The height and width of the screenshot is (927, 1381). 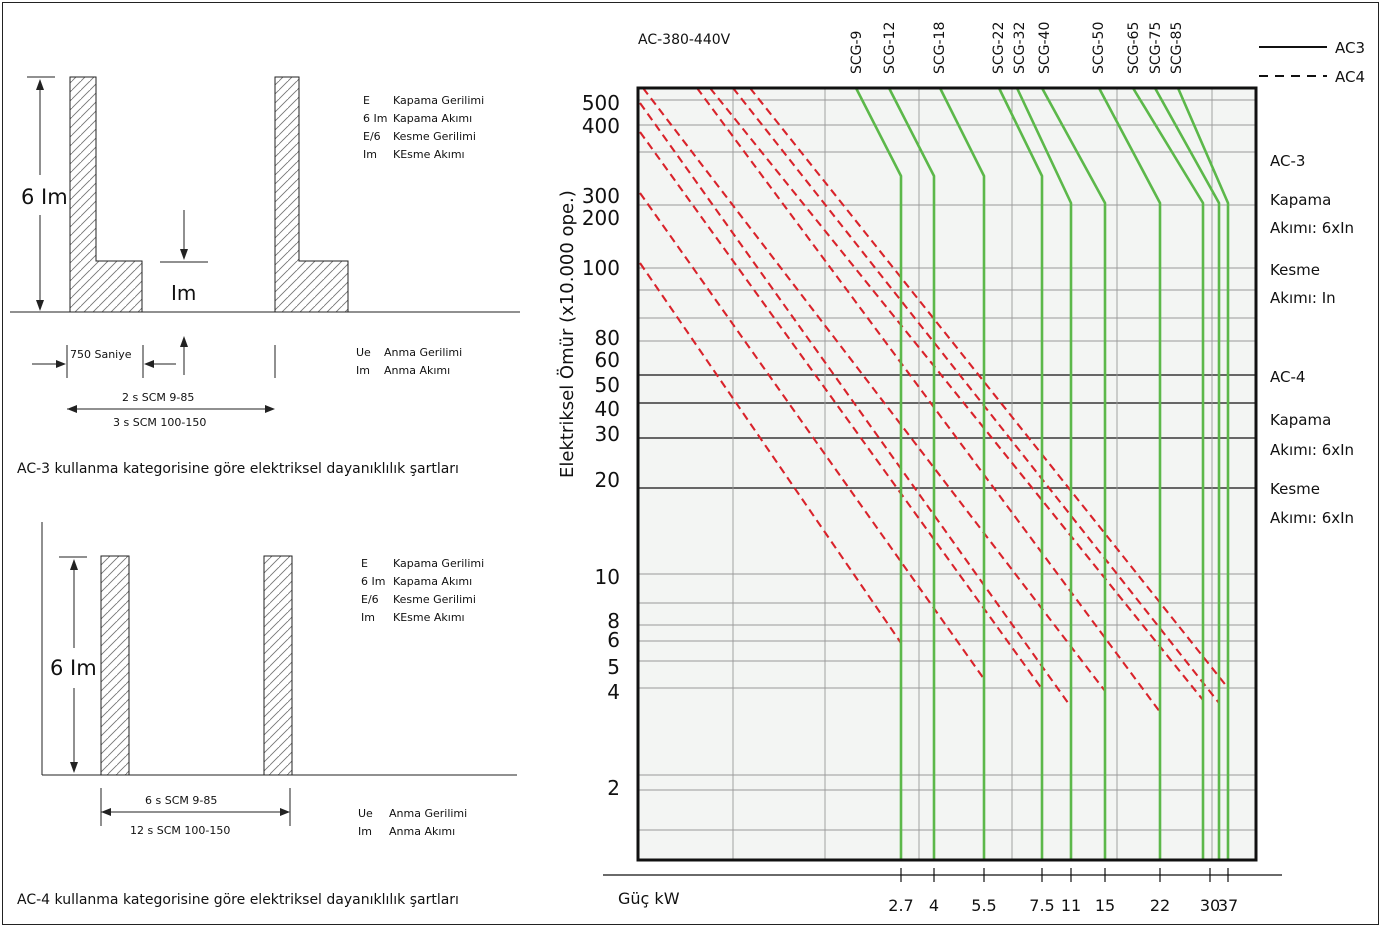 I want to click on ac3-750-head-left, so click(x=61, y=364).